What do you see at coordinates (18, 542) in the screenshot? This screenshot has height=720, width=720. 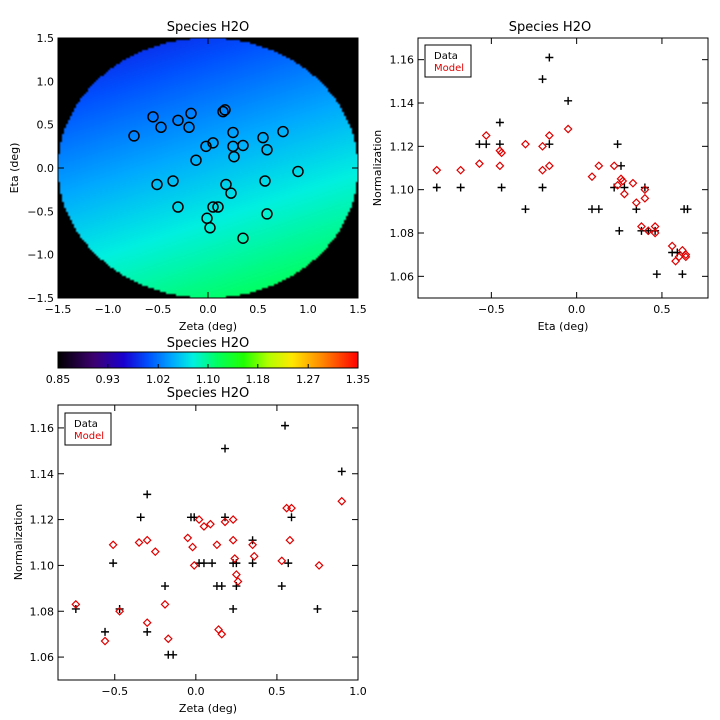 I see `zeta-y-label: Normalization` at bounding box center [18, 542].